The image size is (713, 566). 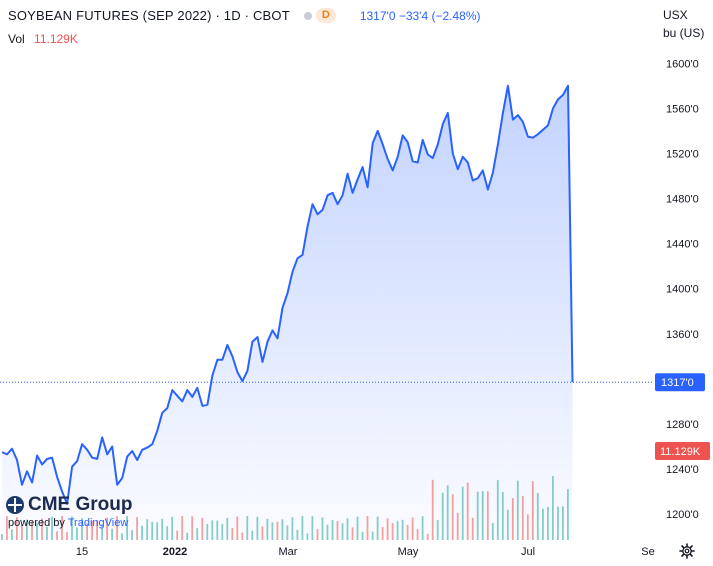 I want to click on y-tick-label: 1560'0, so click(x=682, y=109).